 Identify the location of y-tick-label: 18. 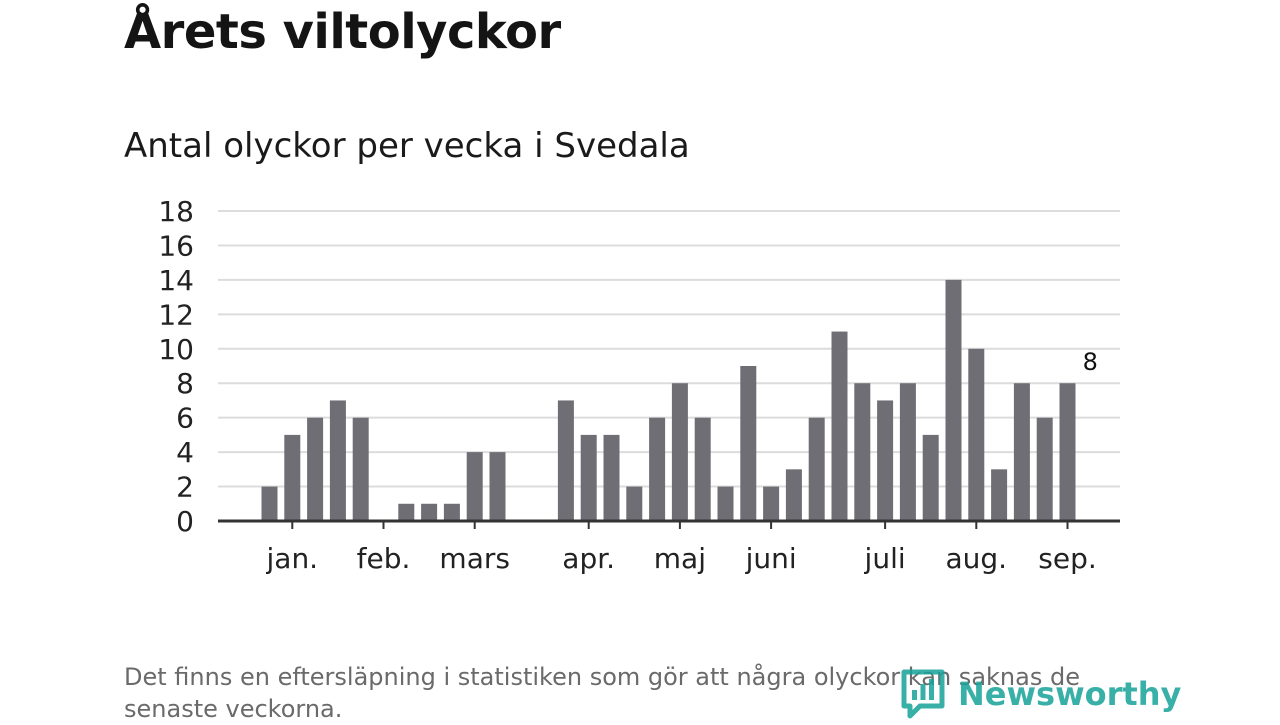
(176, 211).